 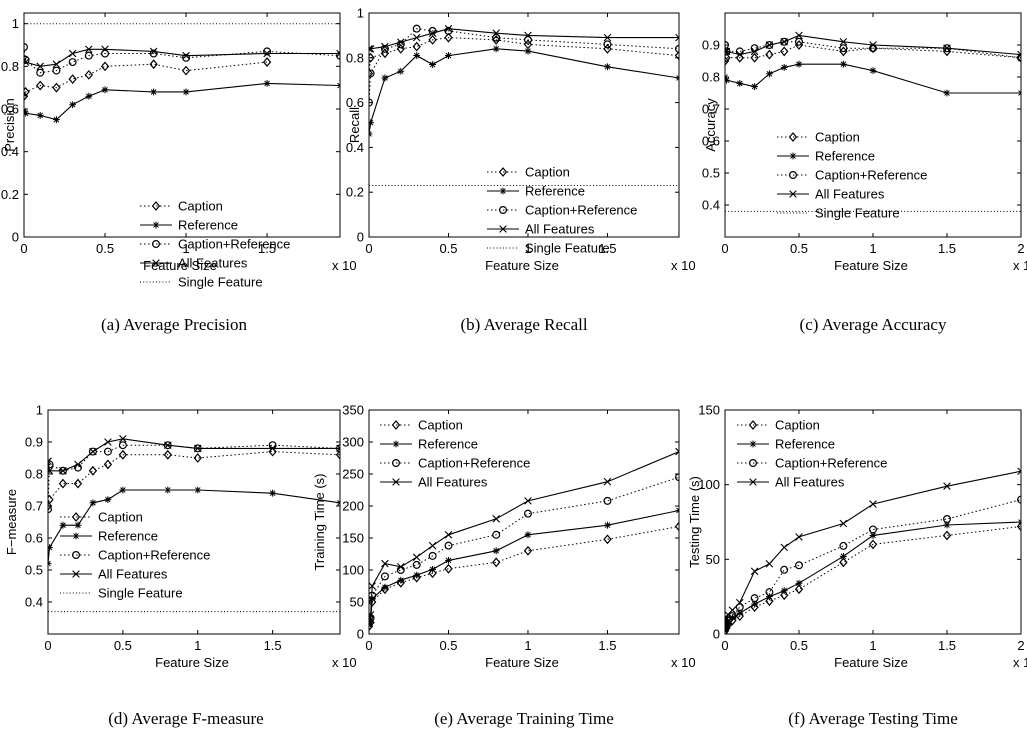 What do you see at coordinates (180, 265) in the screenshot?
I see `x-axis-label: Feature Size` at bounding box center [180, 265].